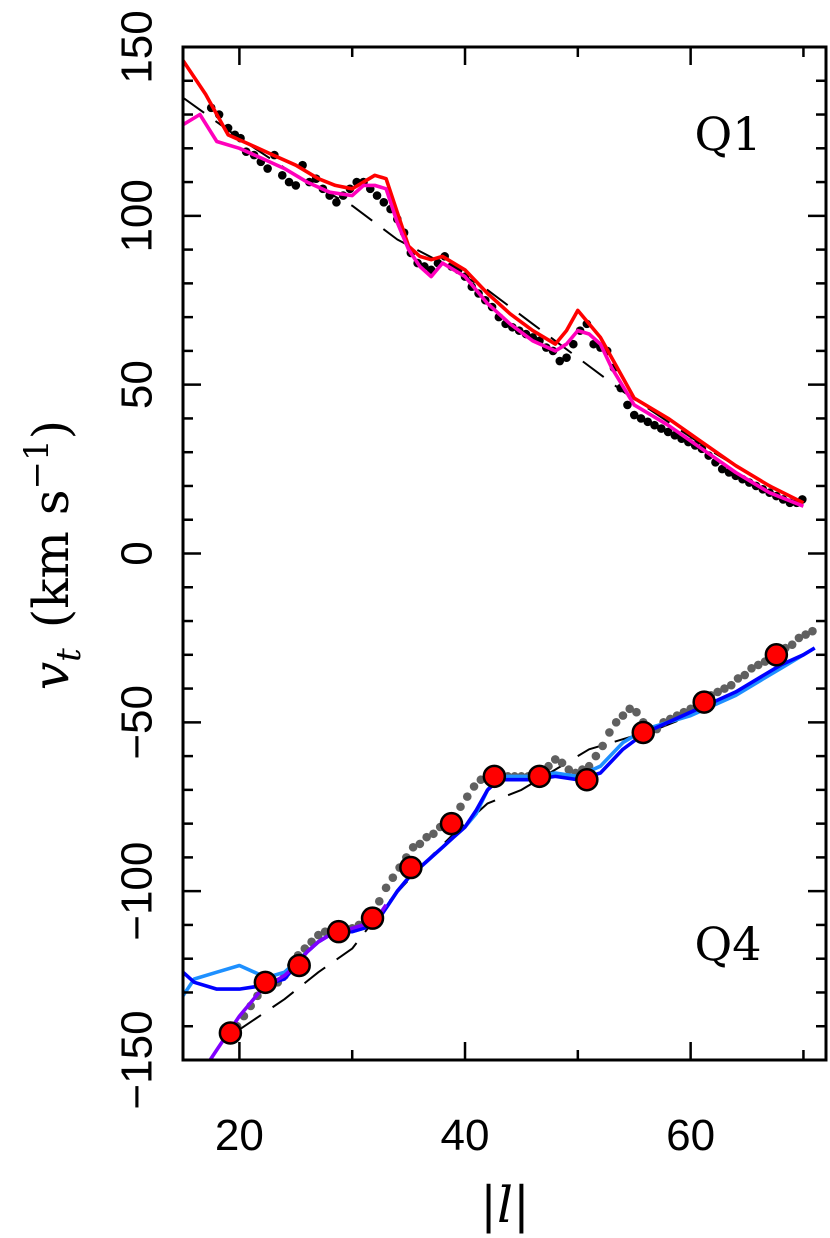 This screenshot has width=830, height=1238. Describe the element at coordinates (728, 134) in the screenshot. I see `panel-label-q1: Q1` at that location.